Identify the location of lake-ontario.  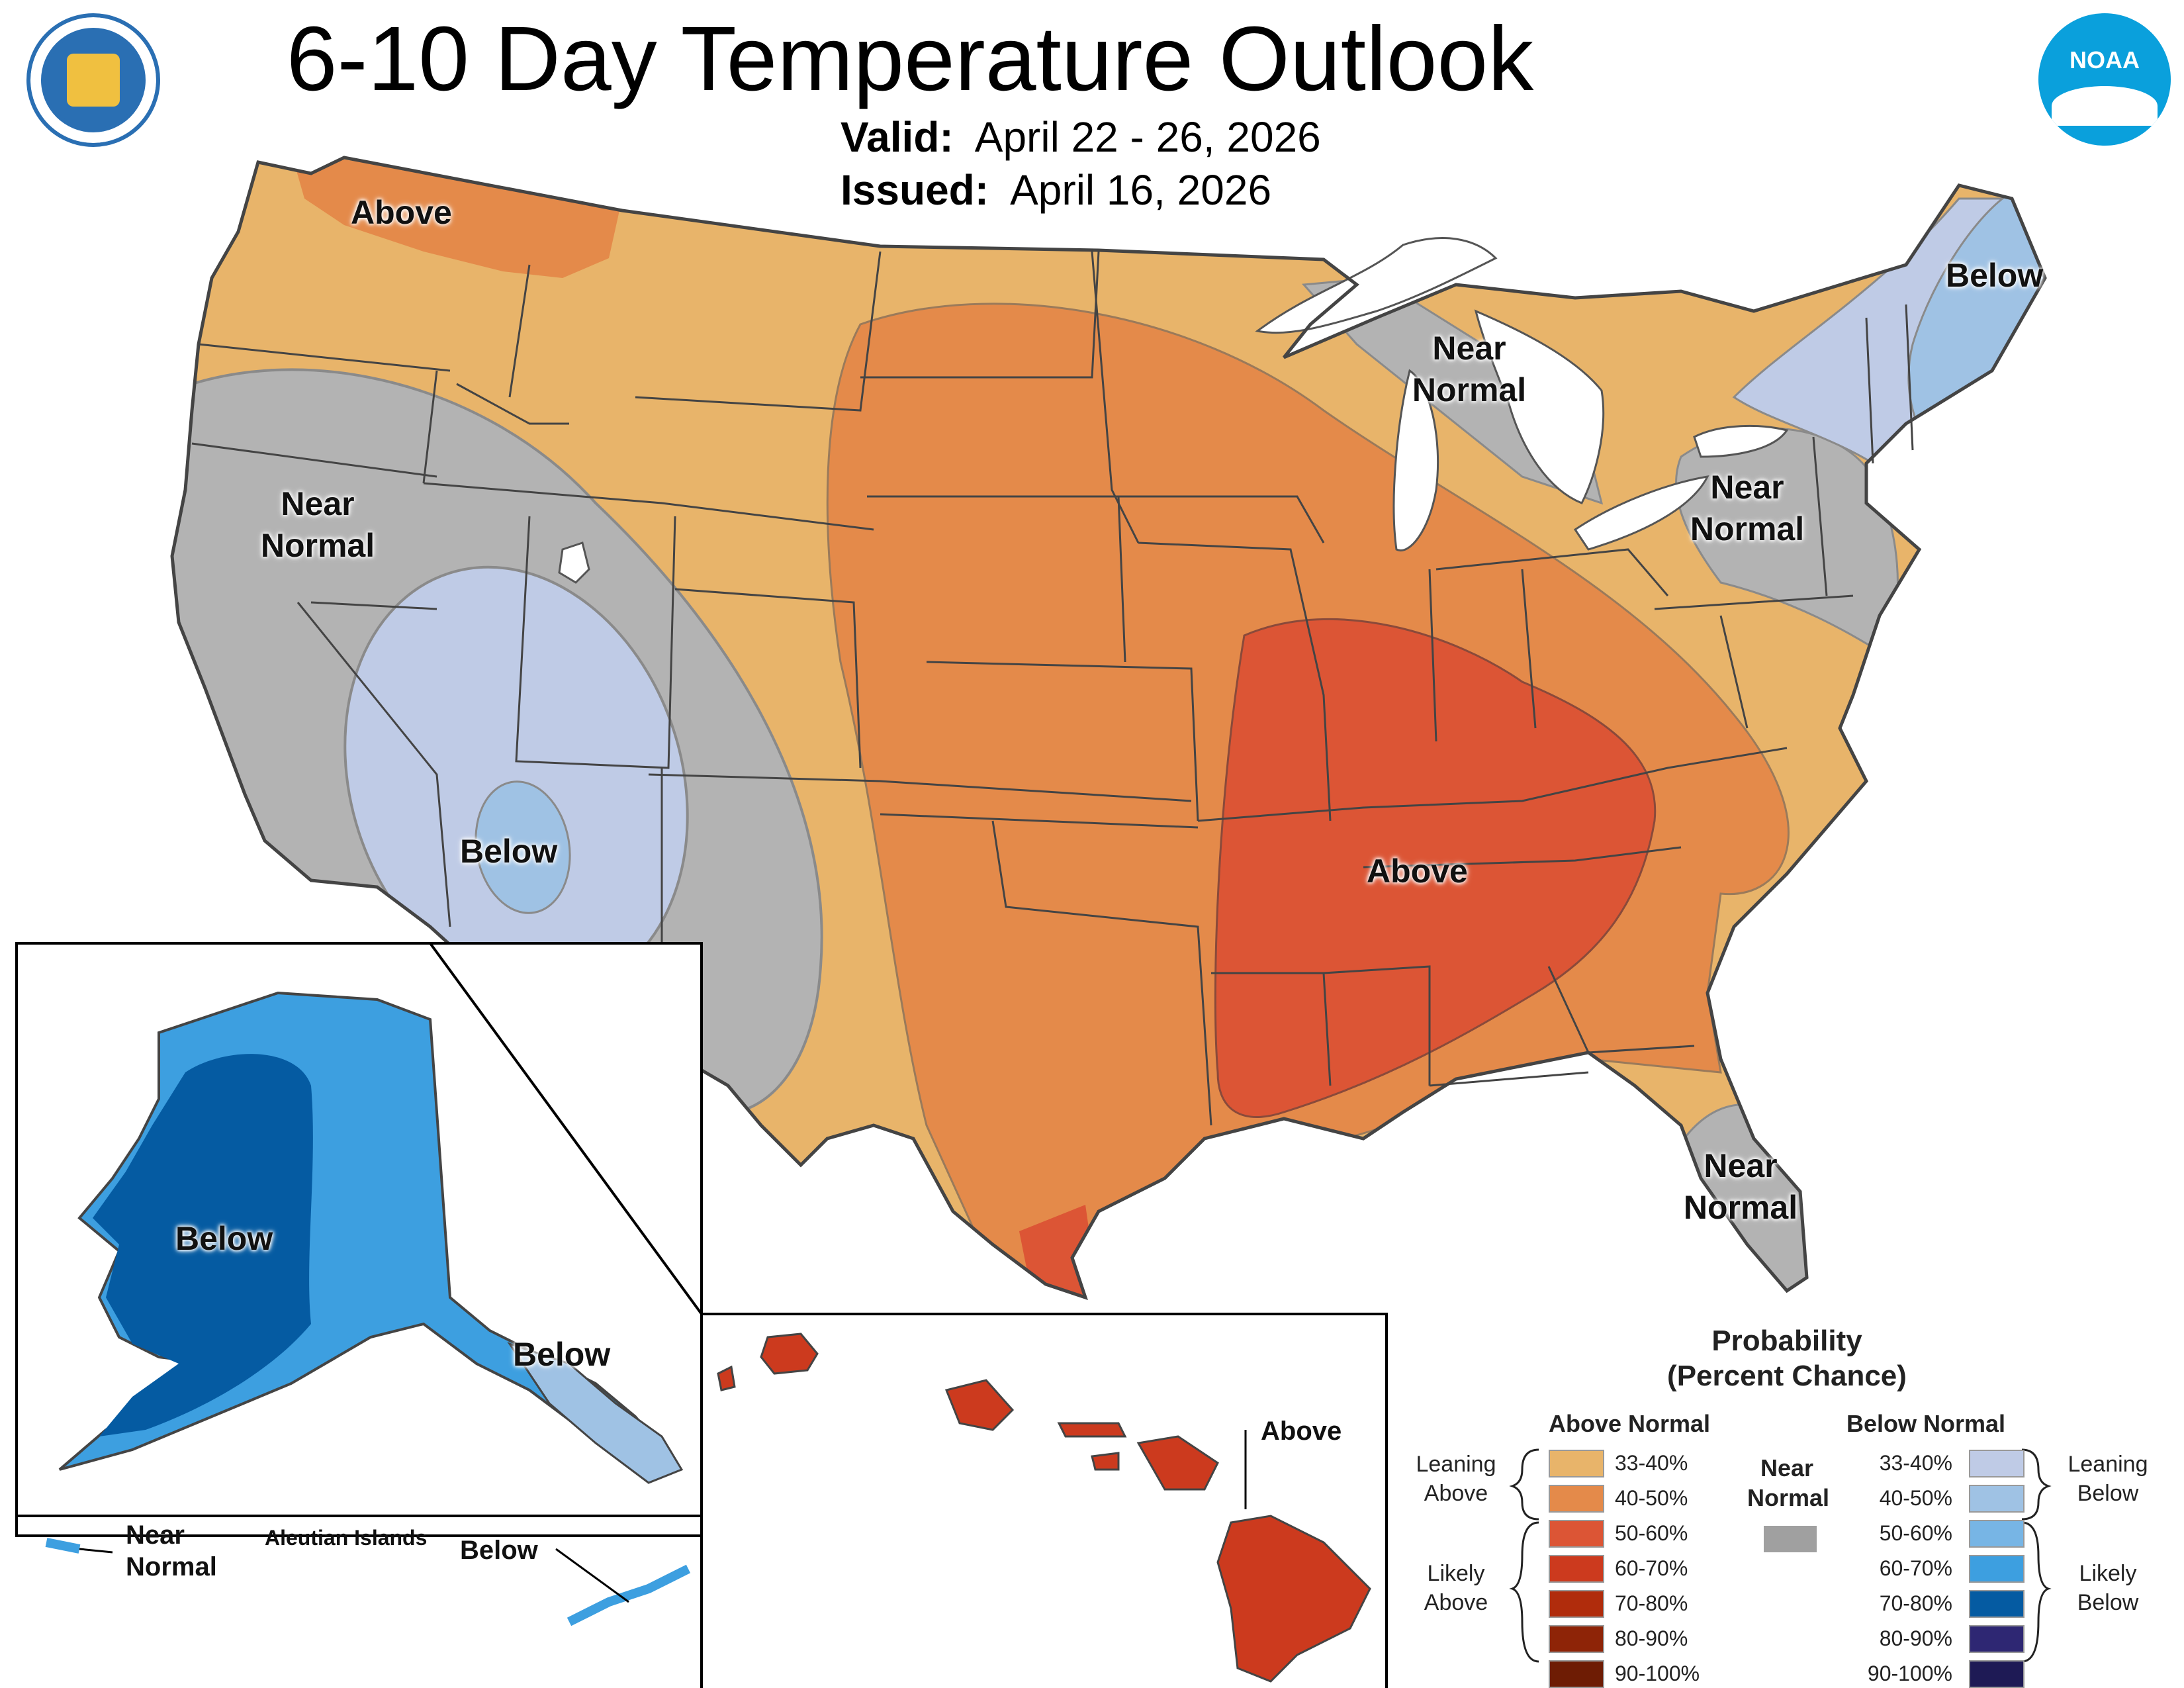
(1741, 441).